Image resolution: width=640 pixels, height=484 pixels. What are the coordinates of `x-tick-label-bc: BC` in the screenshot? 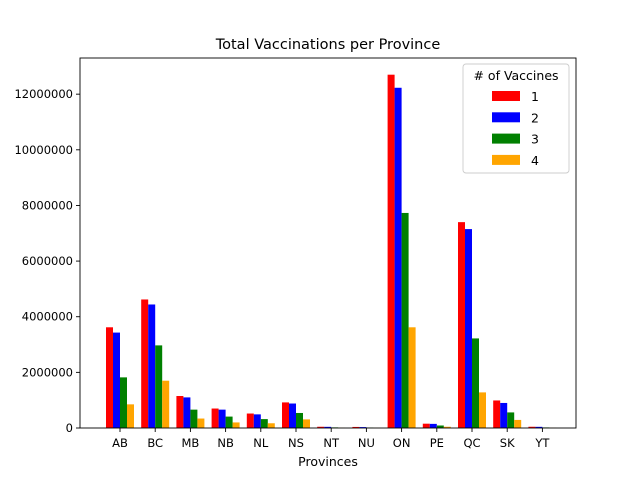 It's located at (155, 443).